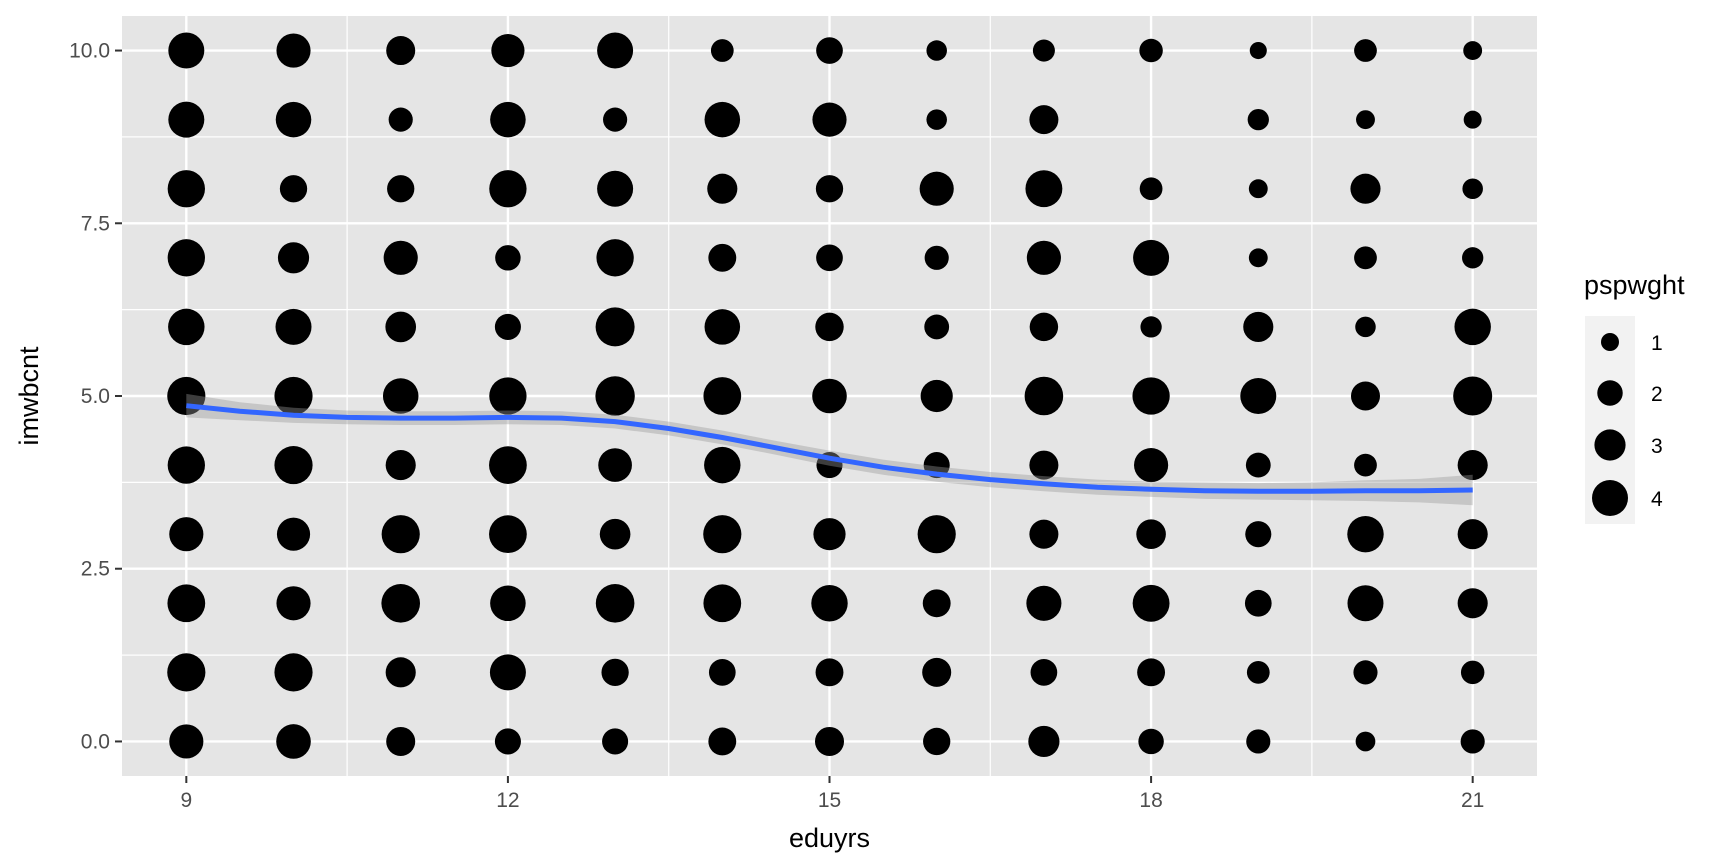 This screenshot has width=1728, height=864. What do you see at coordinates (95, 223) in the screenshot?
I see `y-tick-label: 7.5` at bounding box center [95, 223].